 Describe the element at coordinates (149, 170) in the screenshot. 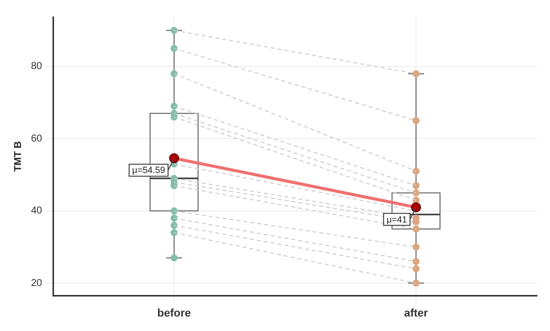

I see `annotation: μ=54.59` at that location.